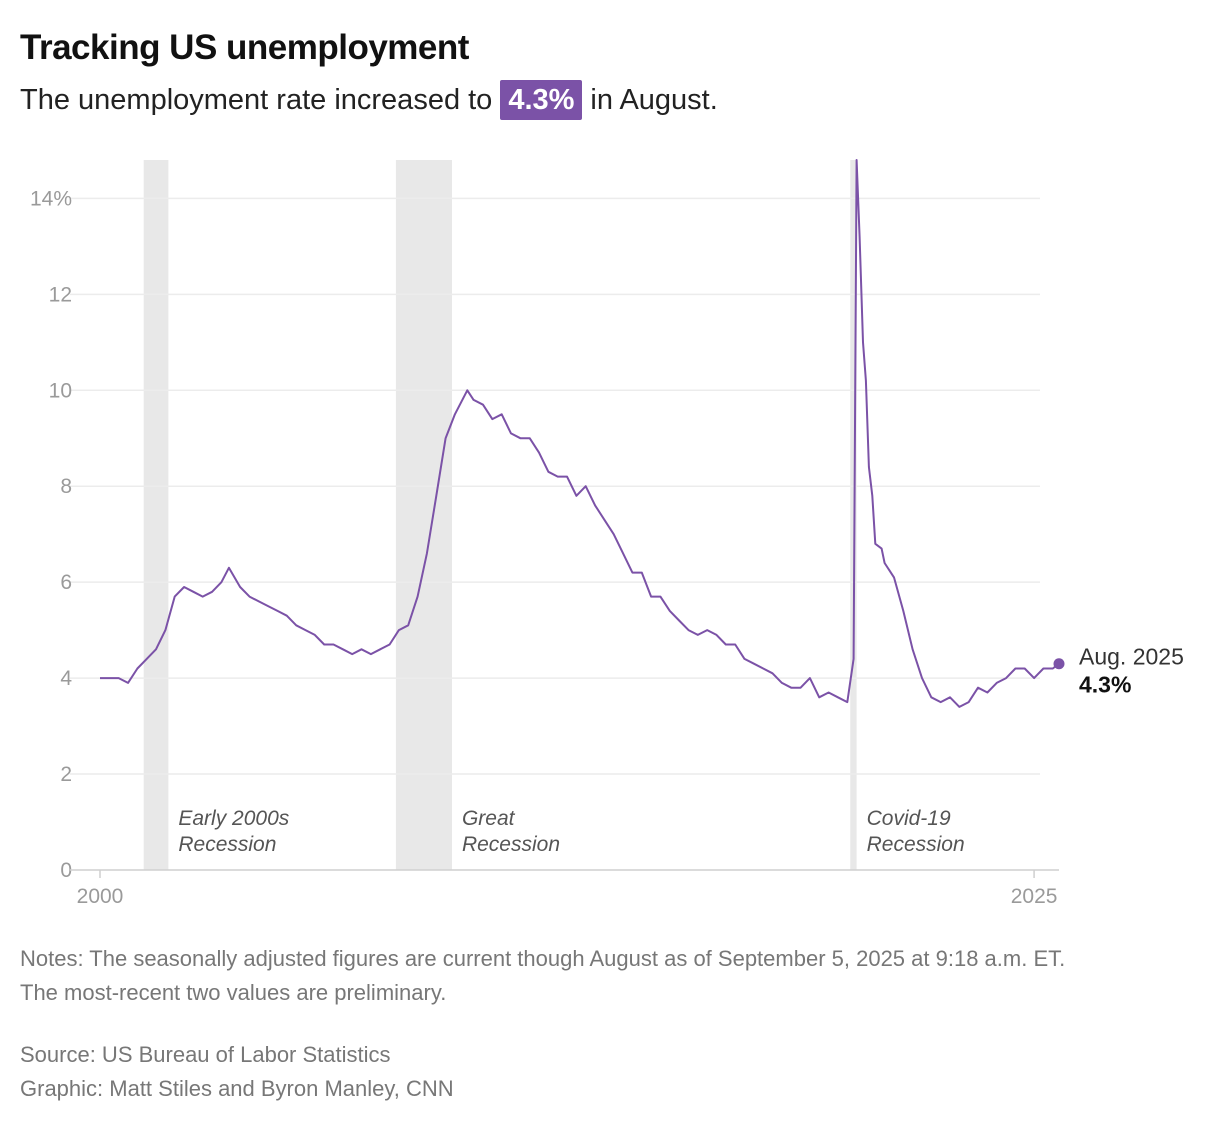  I want to click on source-line: Source: US Bureau of Labor Statistics, so click(205, 1054).